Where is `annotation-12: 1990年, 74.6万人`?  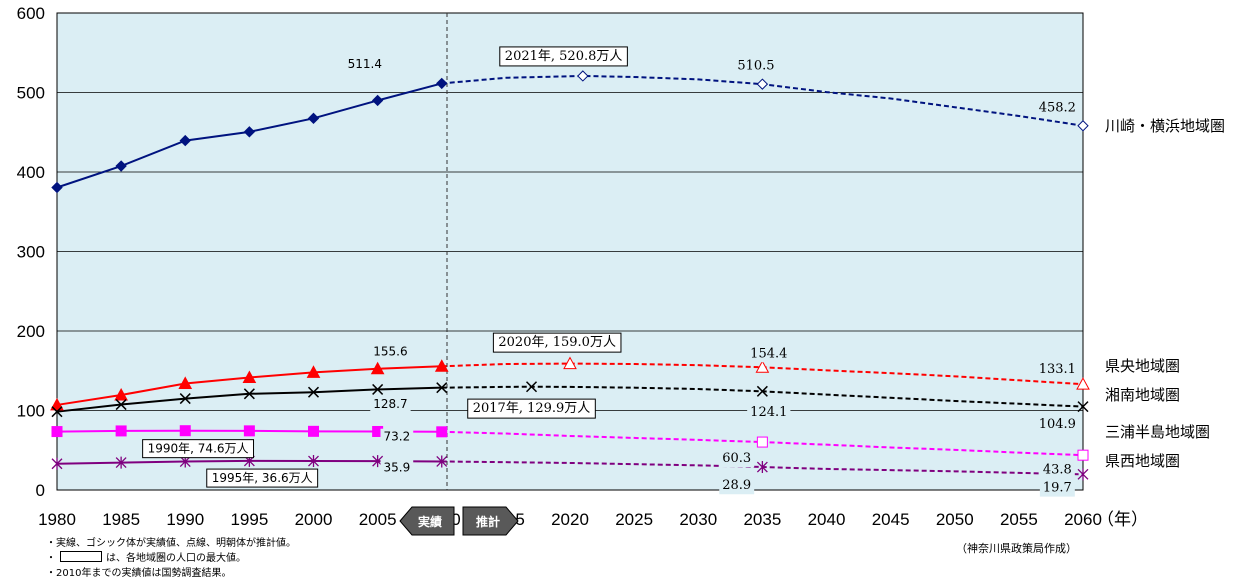 annotation-12: 1990年, 74.6万人 is located at coordinates (198, 449).